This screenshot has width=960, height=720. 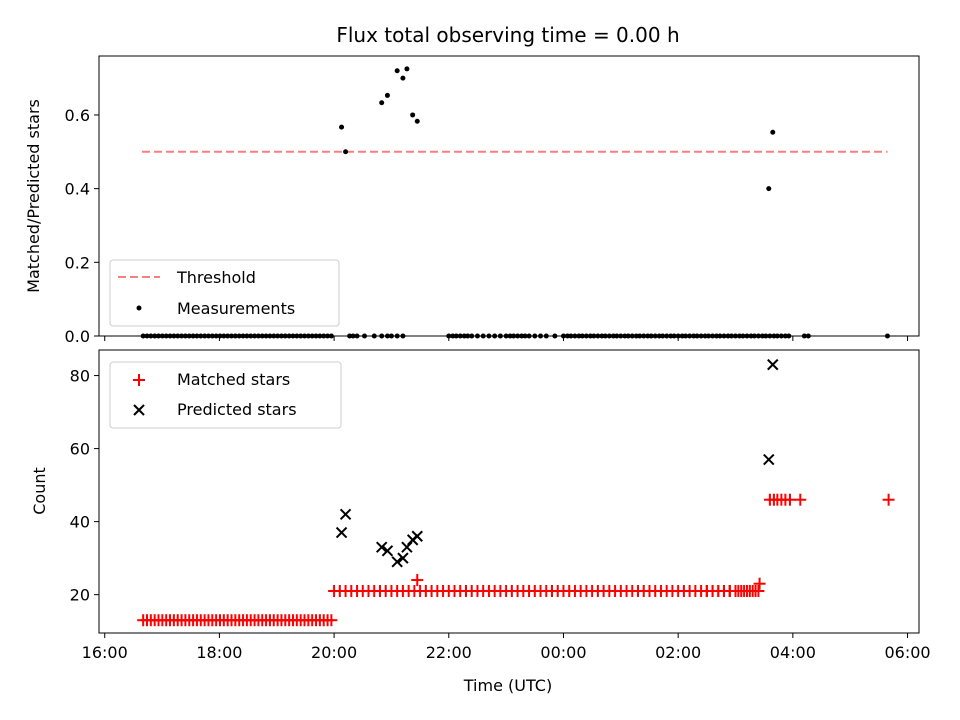 I want to click on bottom-y-tick-label: 80, so click(x=80, y=376).